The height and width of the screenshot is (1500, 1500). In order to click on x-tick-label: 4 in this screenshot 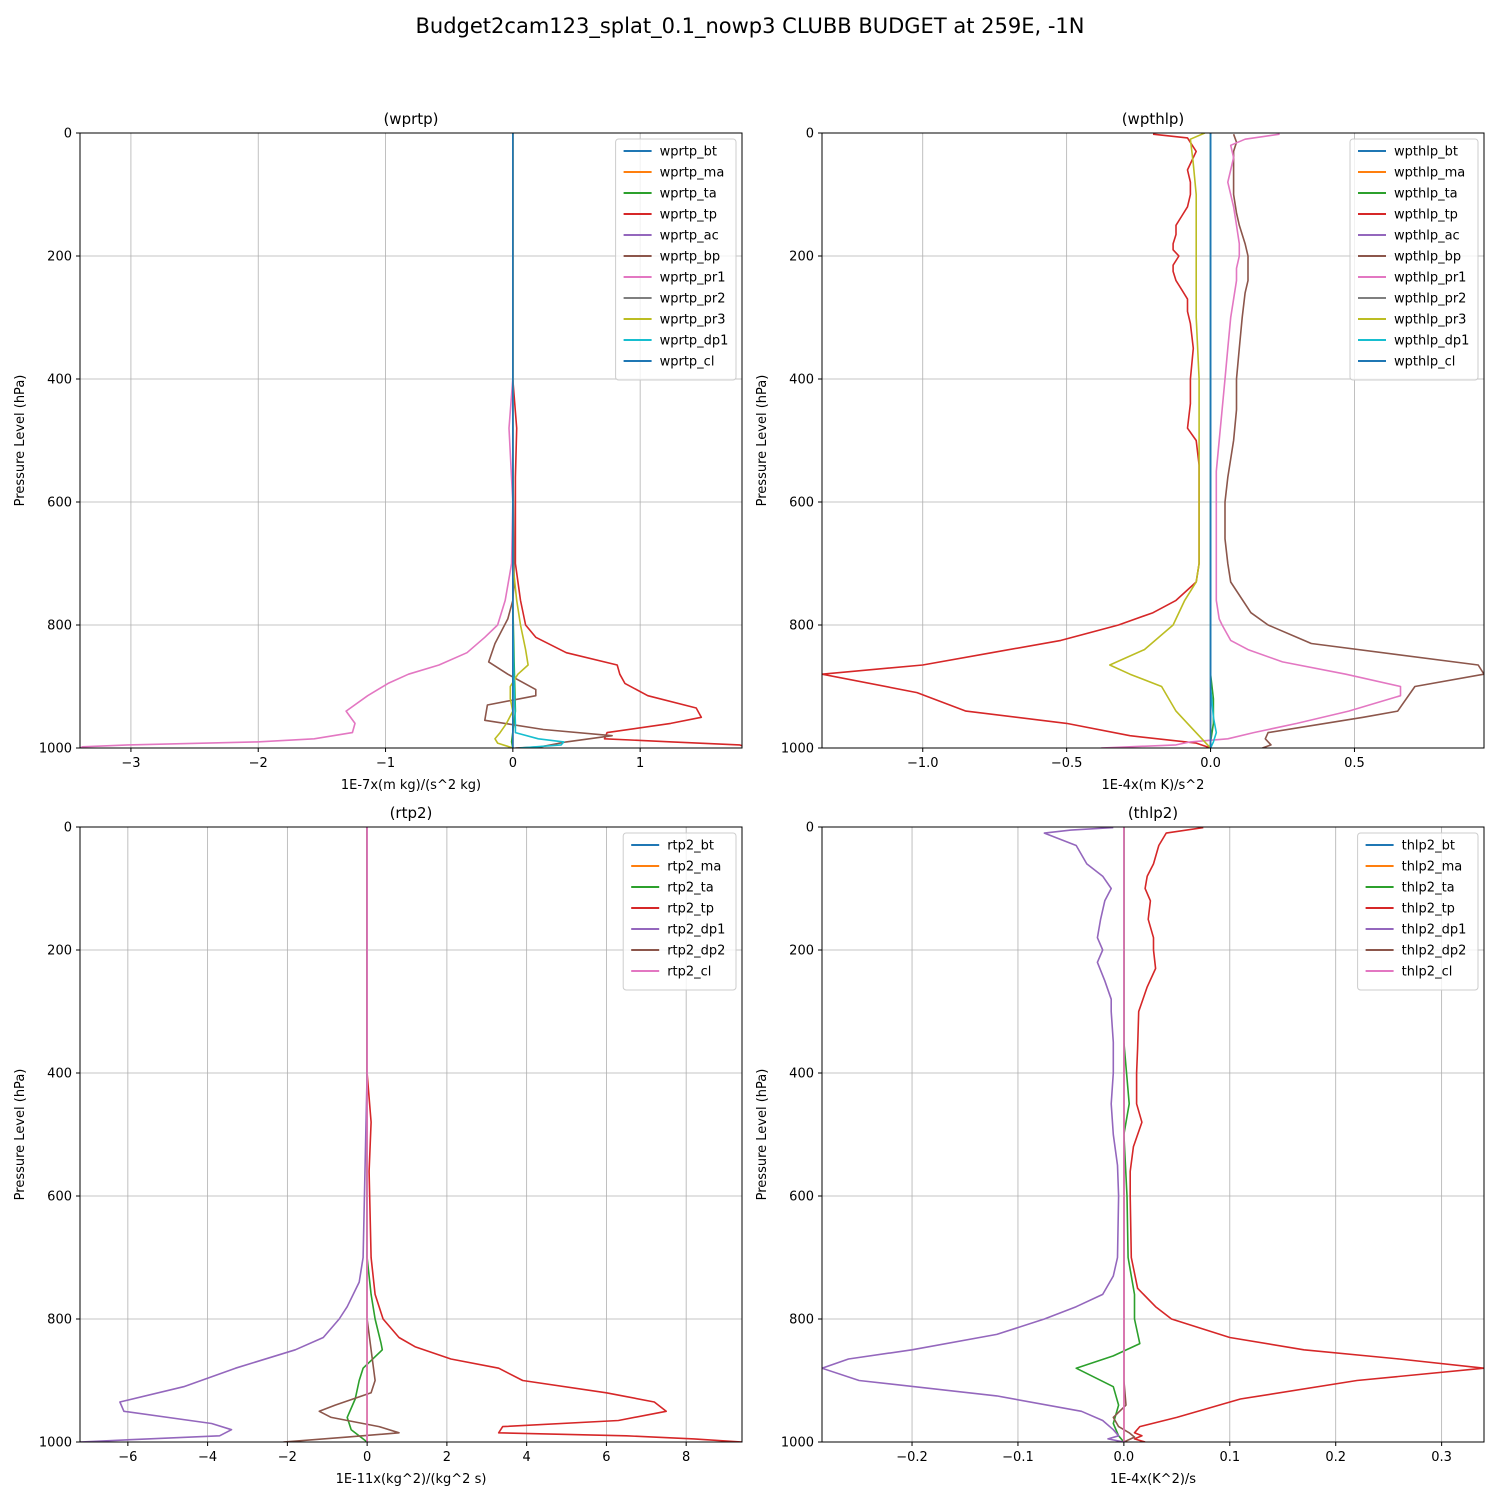, I will do `click(527, 1457)`.